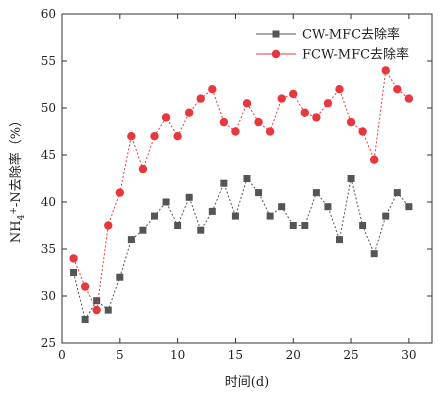 The image size is (446, 393). I want to click on y-tick-label: 40, so click(48, 202).